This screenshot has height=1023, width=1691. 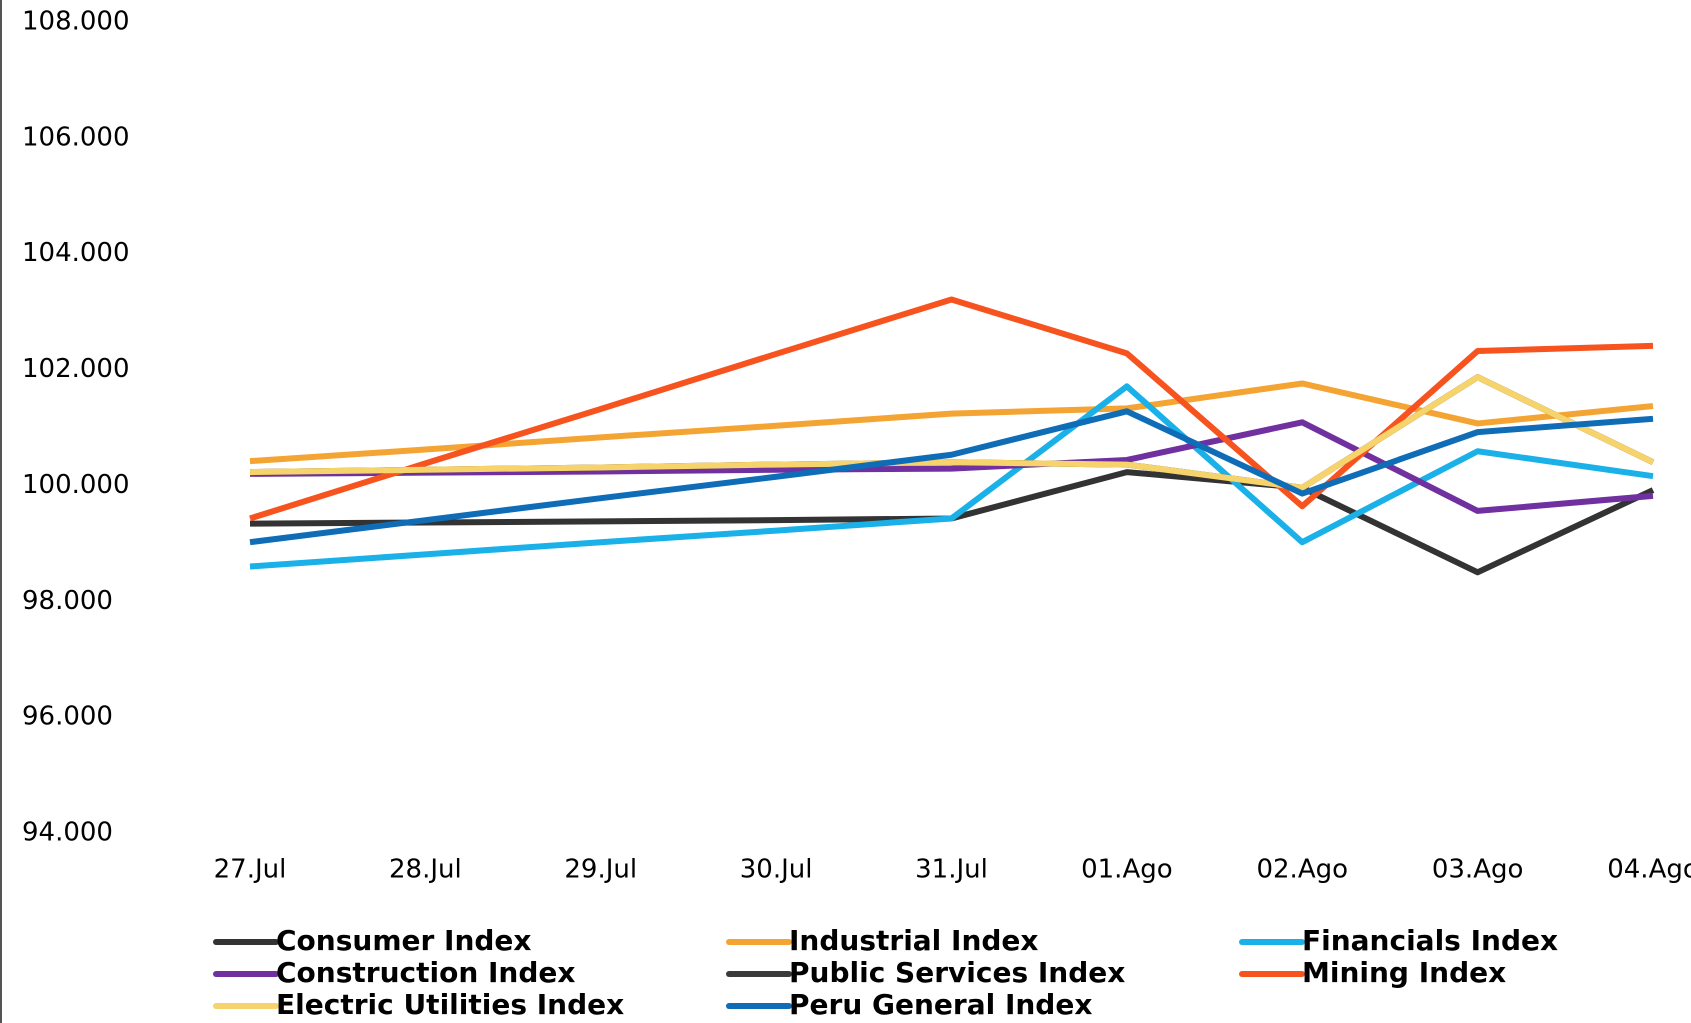 I want to click on x-tick-label: 30.Jul, so click(x=776, y=870).